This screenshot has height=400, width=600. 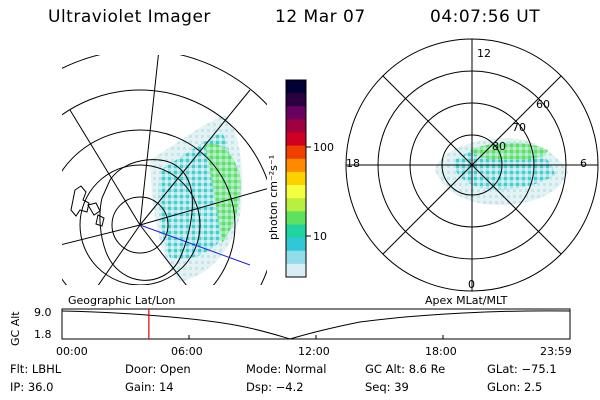 What do you see at coordinates (316, 325) in the screenshot?
I see `altitude-curve` at bounding box center [316, 325].